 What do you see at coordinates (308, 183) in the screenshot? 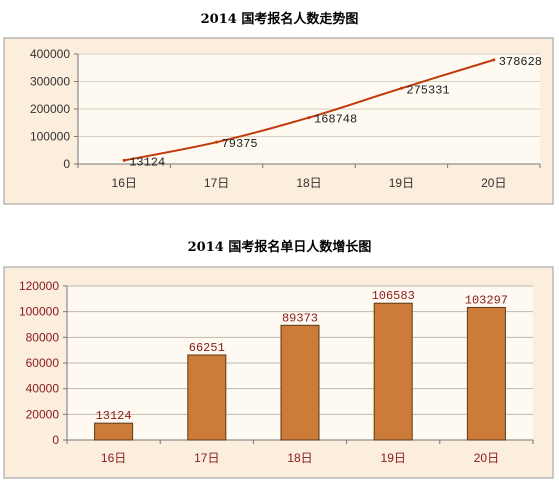
I see `chart1-x-tick-label: 18日` at bounding box center [308, 183].